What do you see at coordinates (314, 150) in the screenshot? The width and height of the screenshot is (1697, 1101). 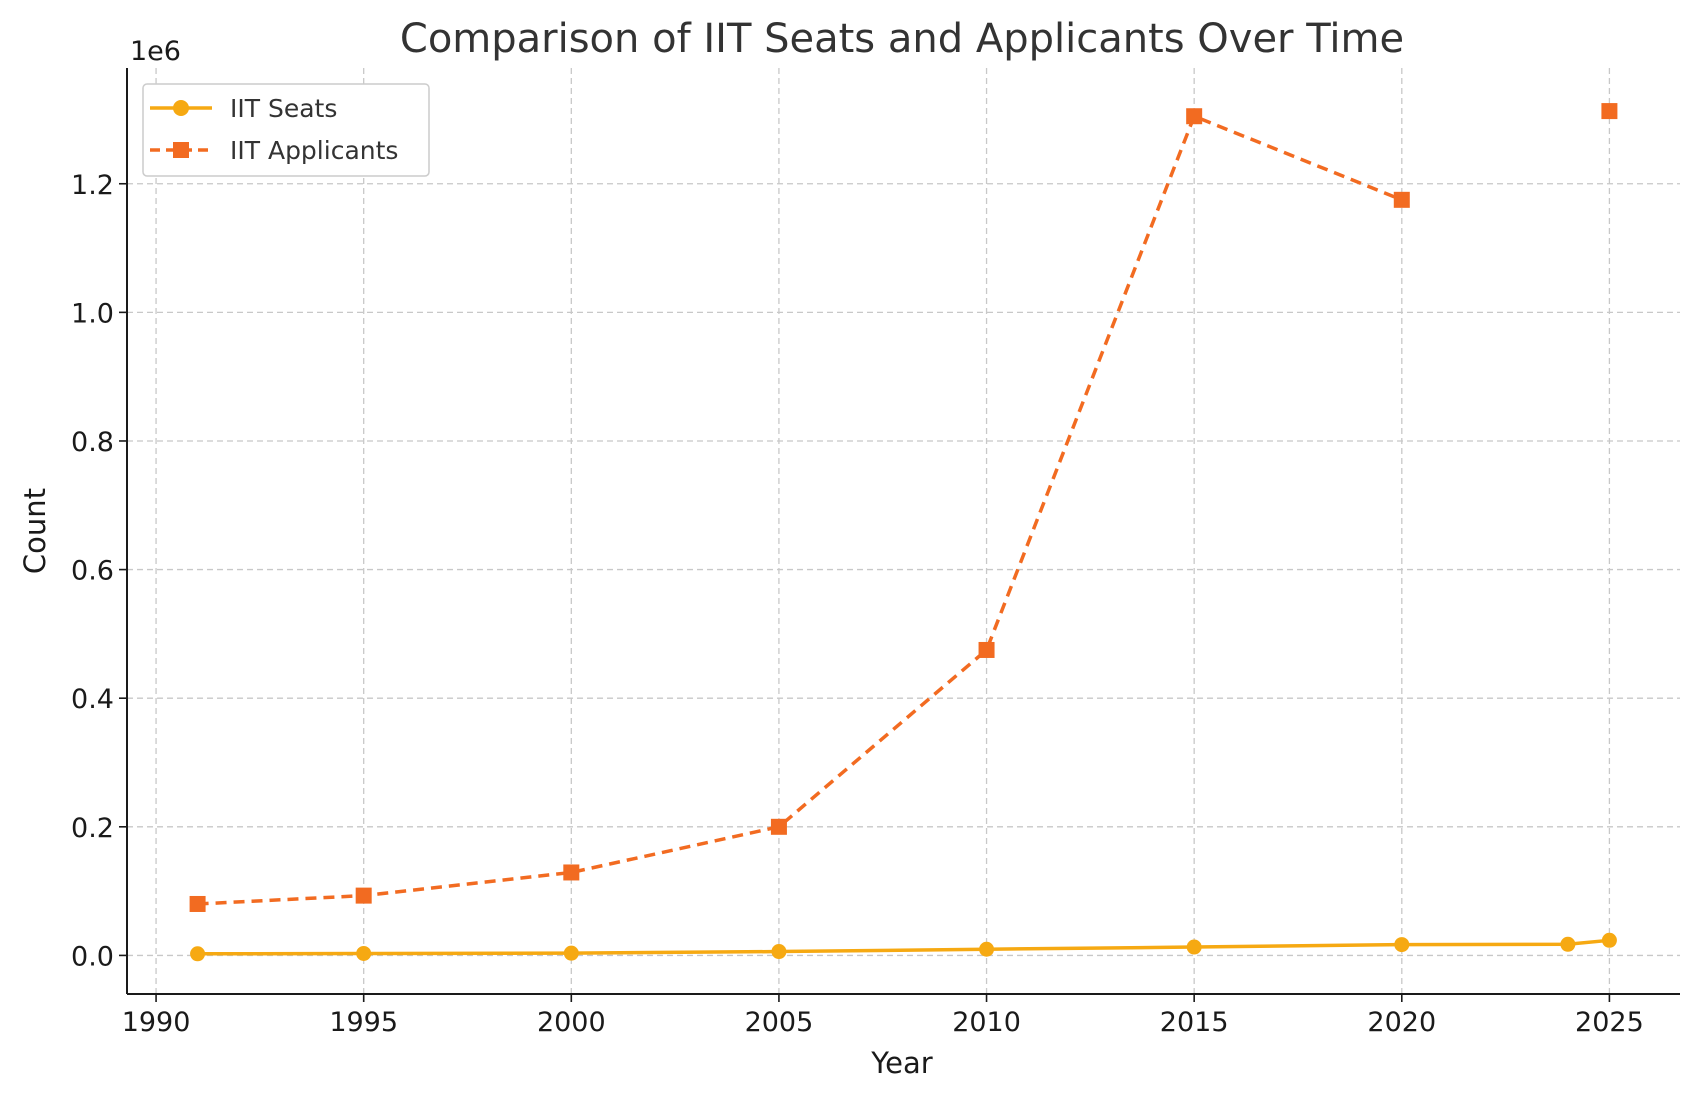 I see `legend-label-iit-applicants: IIT Applicants` at bounding box center [314, 150].